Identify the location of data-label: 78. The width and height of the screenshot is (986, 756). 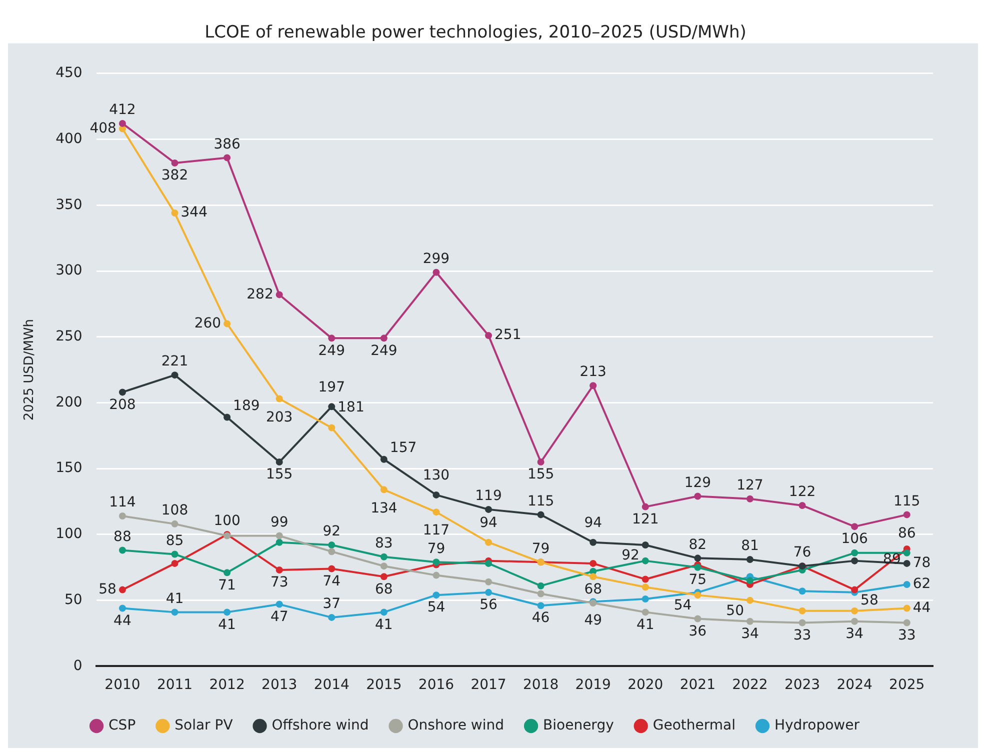
(921, 563).